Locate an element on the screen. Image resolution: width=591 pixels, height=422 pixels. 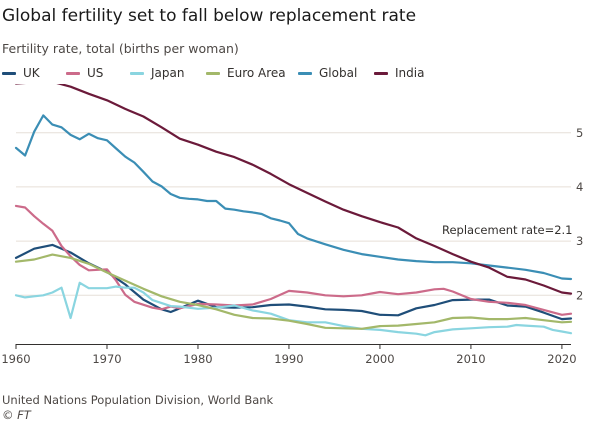
x-tick-label-2010: 2010 is located at coordinates (470, 359).